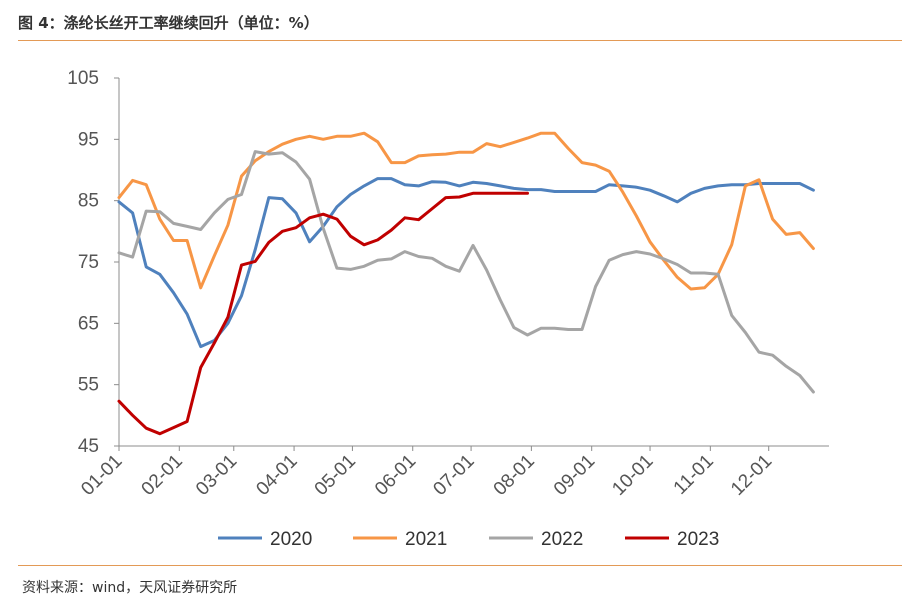 The height and width of the screenshot is (611, 910). Describe the element at coordinates (216, 475) in the screenshot. I see `x-tick-label: 03-01` at that location.